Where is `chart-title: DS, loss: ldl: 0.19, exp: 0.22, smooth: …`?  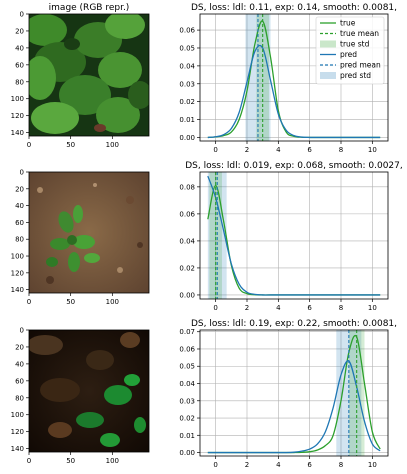
chart-title: DS, loss: ldl: 0.19, exp: 0.22, smooth: … is located at coordinates (294, 324).